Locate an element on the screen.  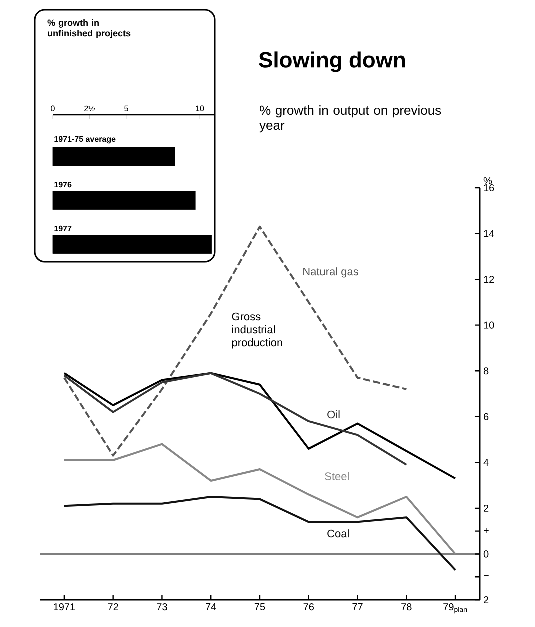
series-label: Oil is located at coordinates (334, 414).